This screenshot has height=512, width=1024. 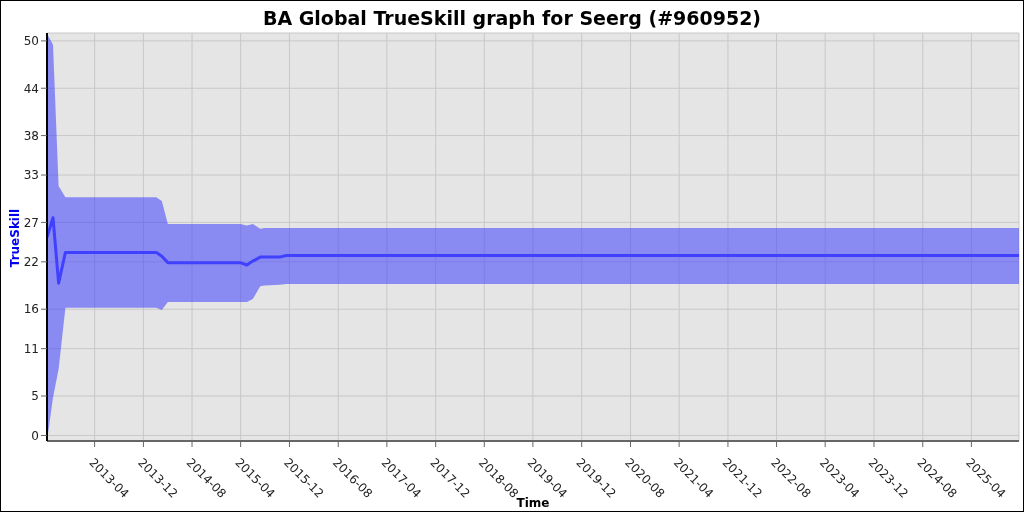 What do you see at coordinates (31, 135) in the screenshot?
I see `y-tick-label: 38` at bounding box center [31, 135].